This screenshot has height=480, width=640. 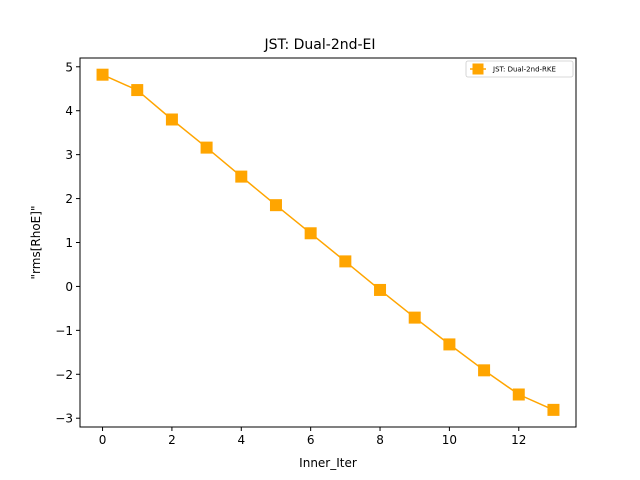 I want to click on y-axis-ticks: −3 −2 −1 0 1 2 3 4 5, so click(x=67, y=243).